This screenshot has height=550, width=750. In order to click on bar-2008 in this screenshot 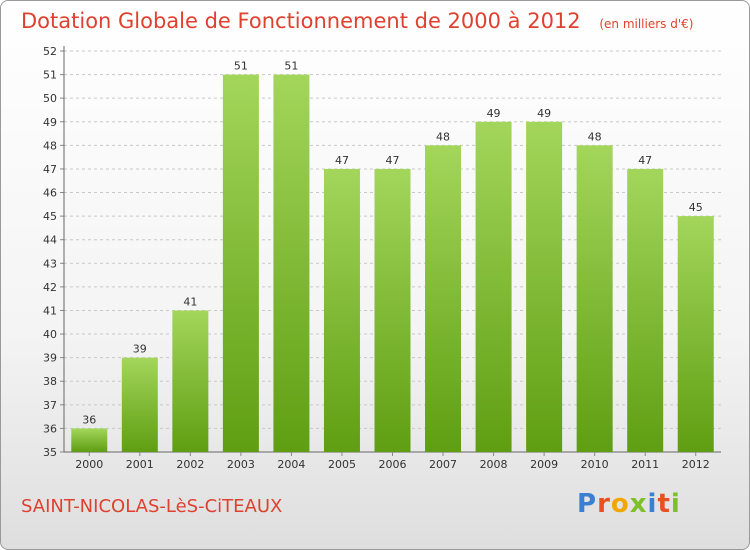, I will do `click(493, 286)`.